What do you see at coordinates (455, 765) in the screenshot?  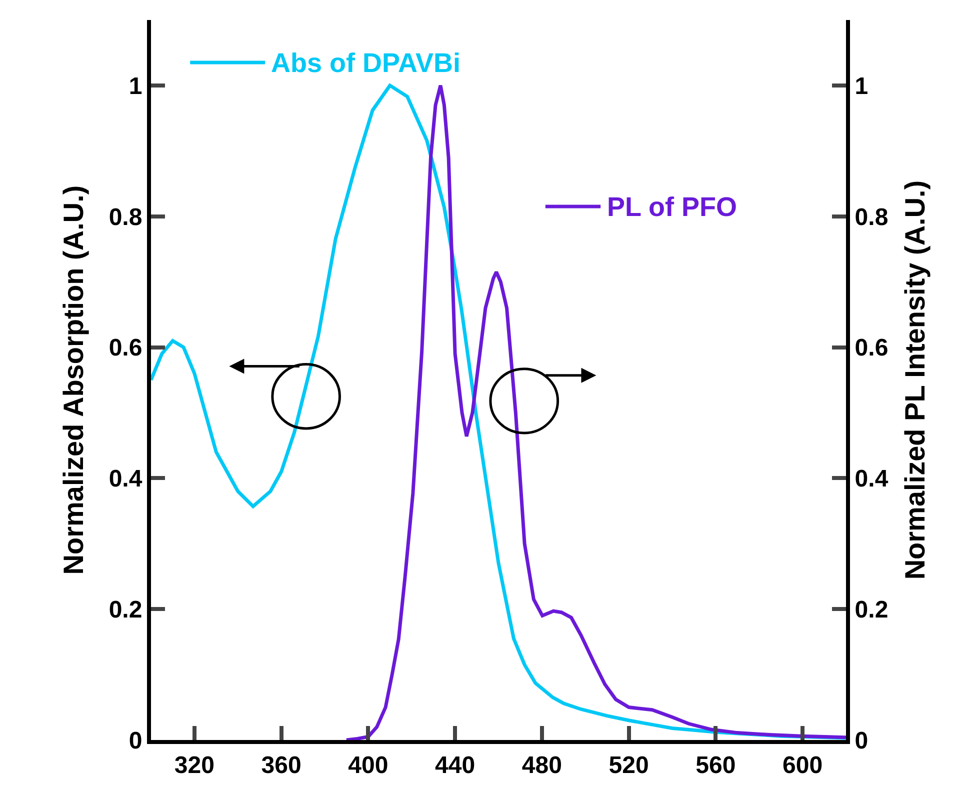 I see `x-tick-label: 440` at bounding box center [455, 765].